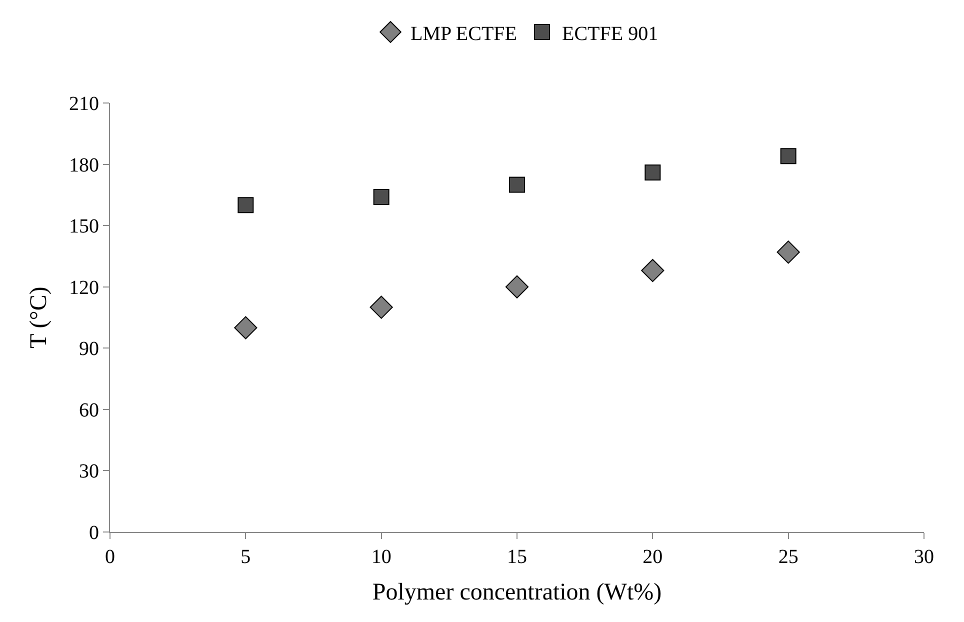  What do you see at coordinates (788, 557) in the screenshot?
I see `x-tick-label: 25` at bounding box center [788, 557].